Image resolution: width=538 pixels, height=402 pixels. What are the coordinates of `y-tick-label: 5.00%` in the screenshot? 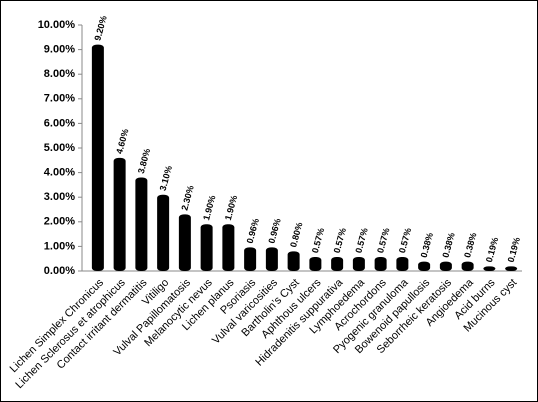 It's located at (59, 148).